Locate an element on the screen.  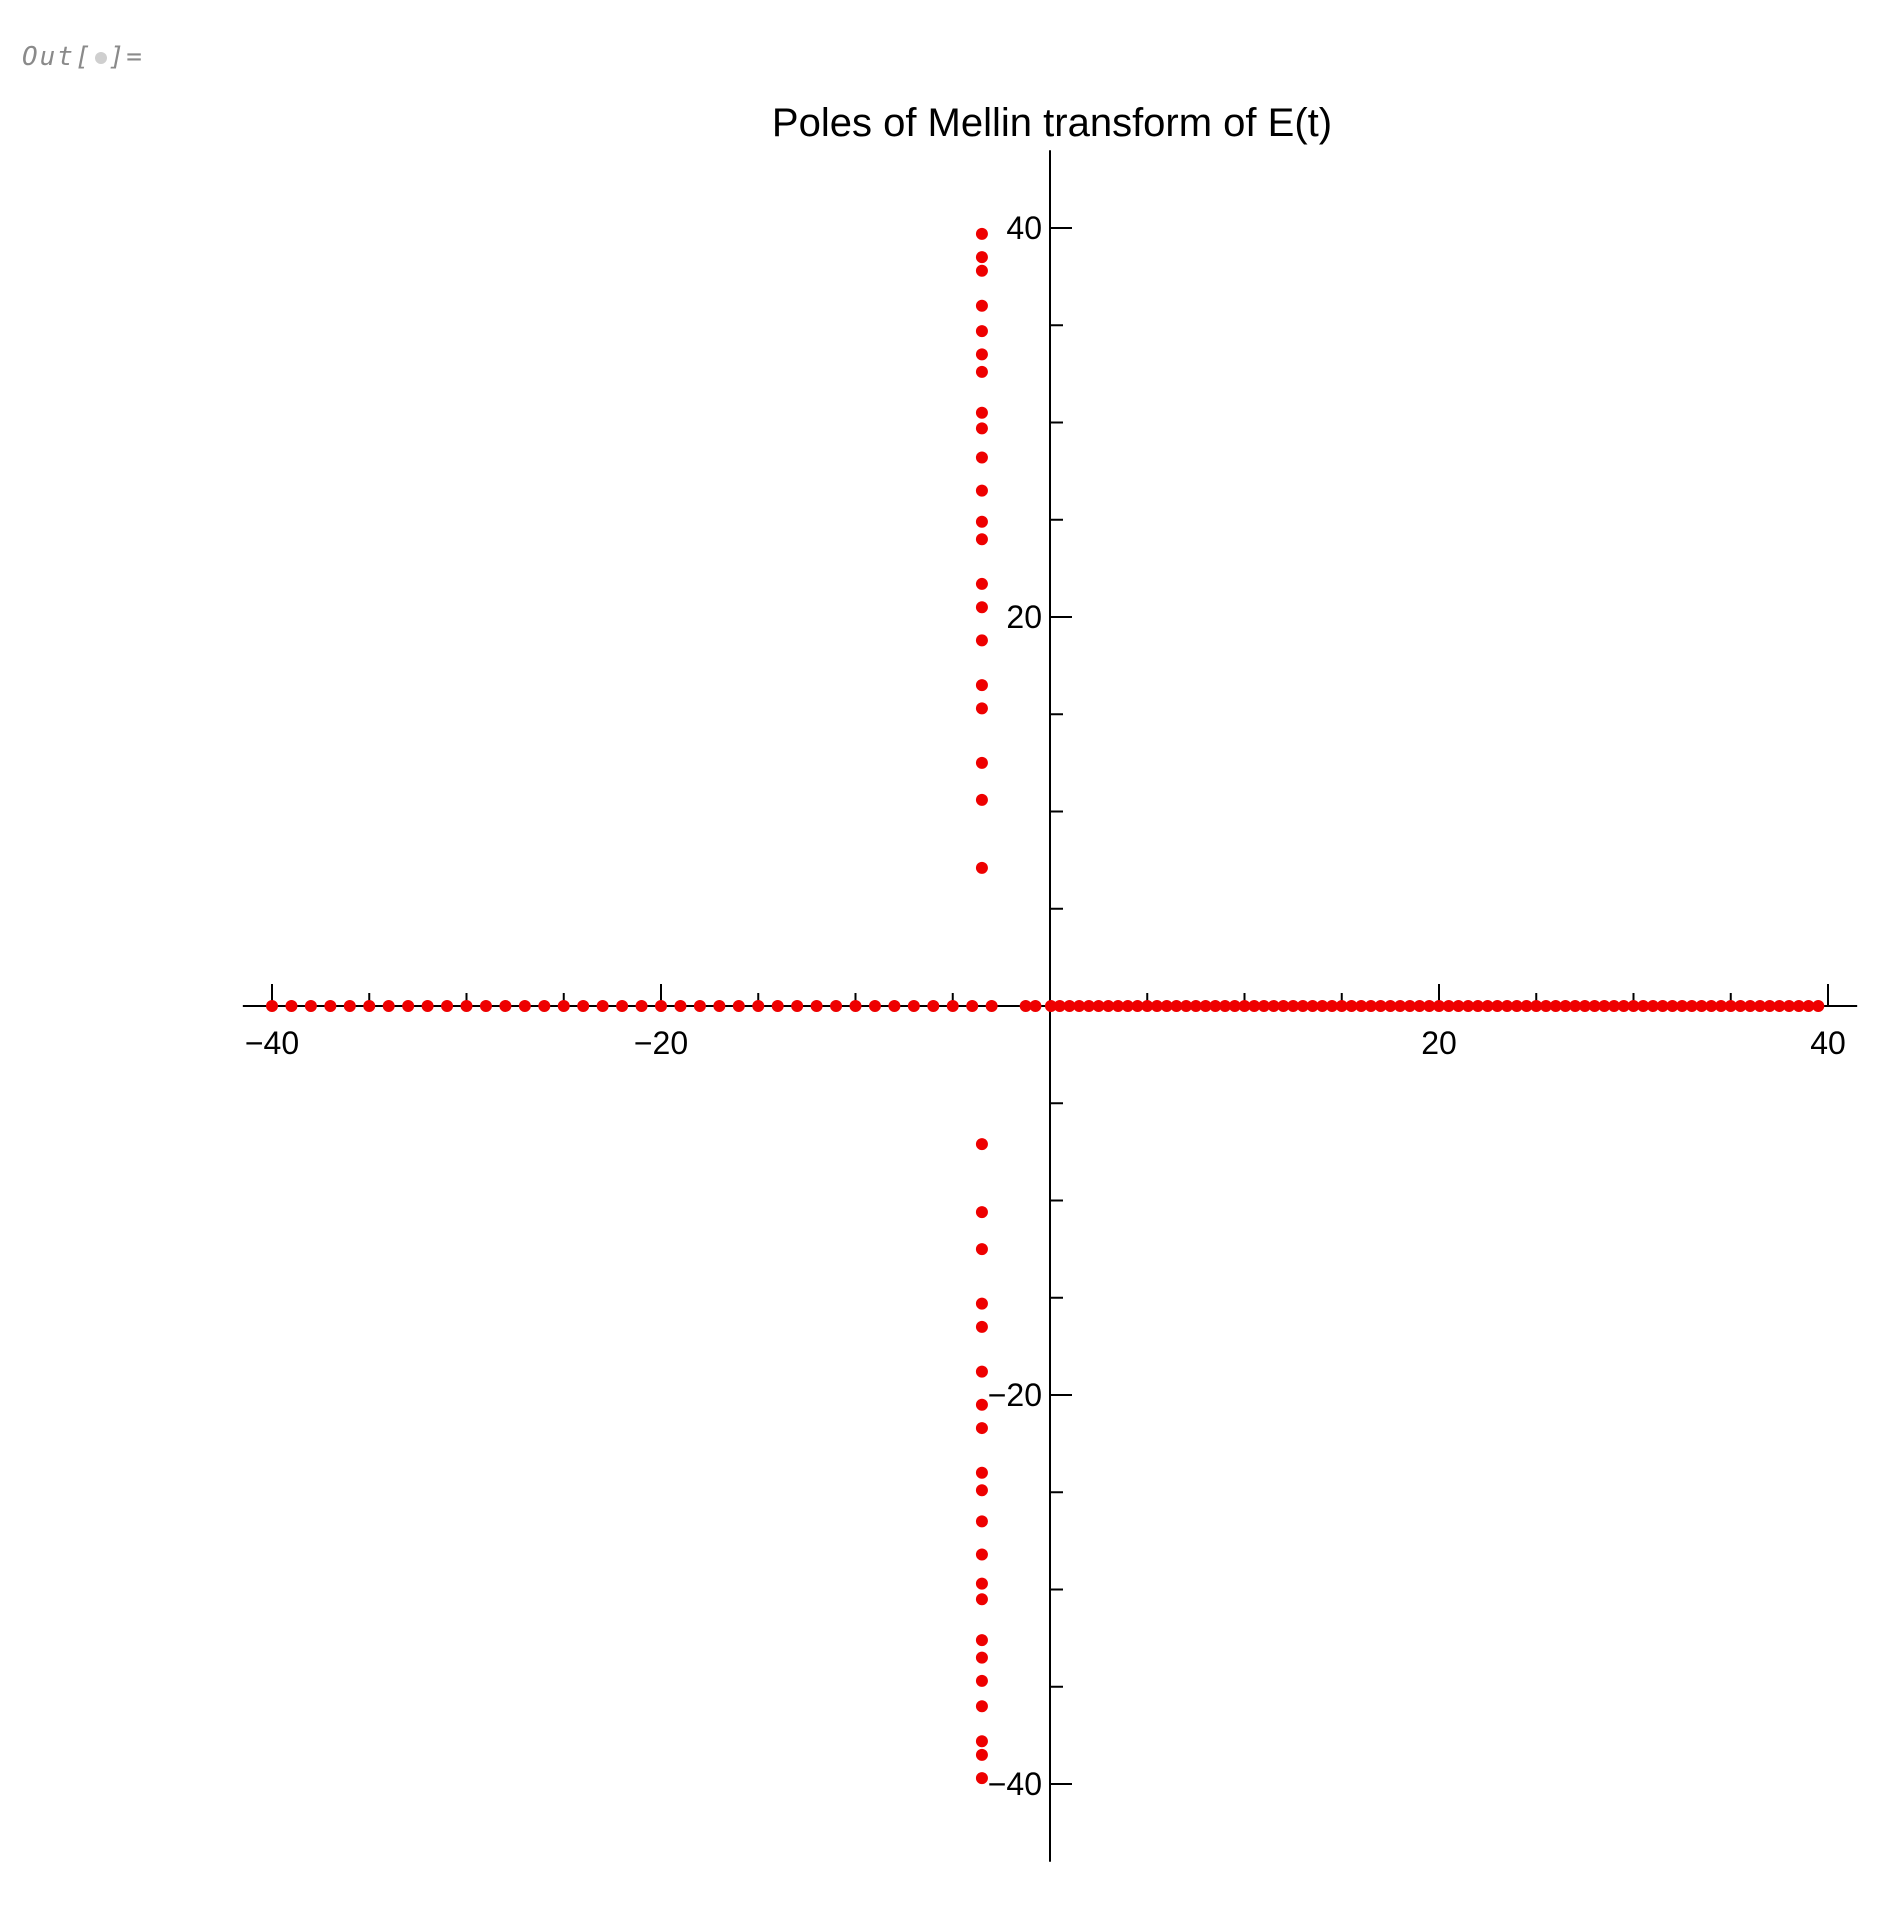
cell-status-icon is located at coordinates (100, 57).